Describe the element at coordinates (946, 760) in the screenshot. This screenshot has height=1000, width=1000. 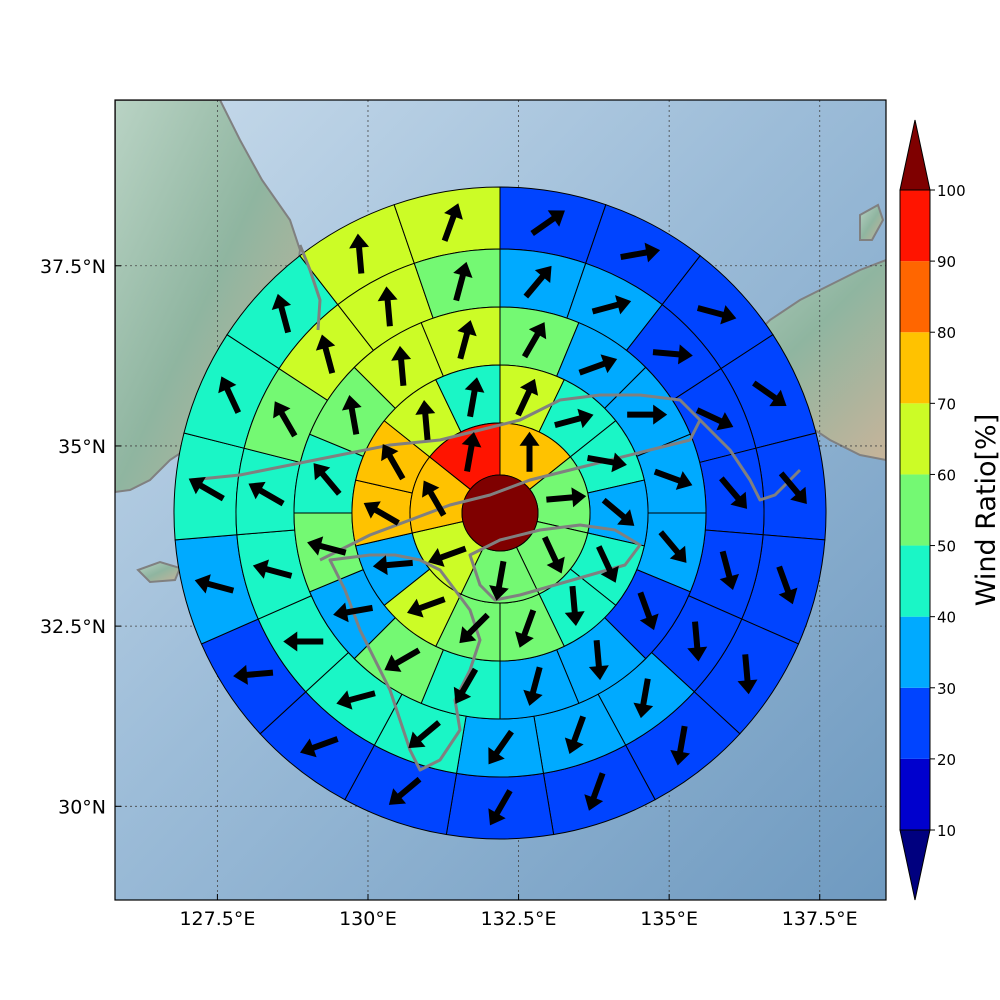
I see `colorbar-tick-label: 20` at that location.